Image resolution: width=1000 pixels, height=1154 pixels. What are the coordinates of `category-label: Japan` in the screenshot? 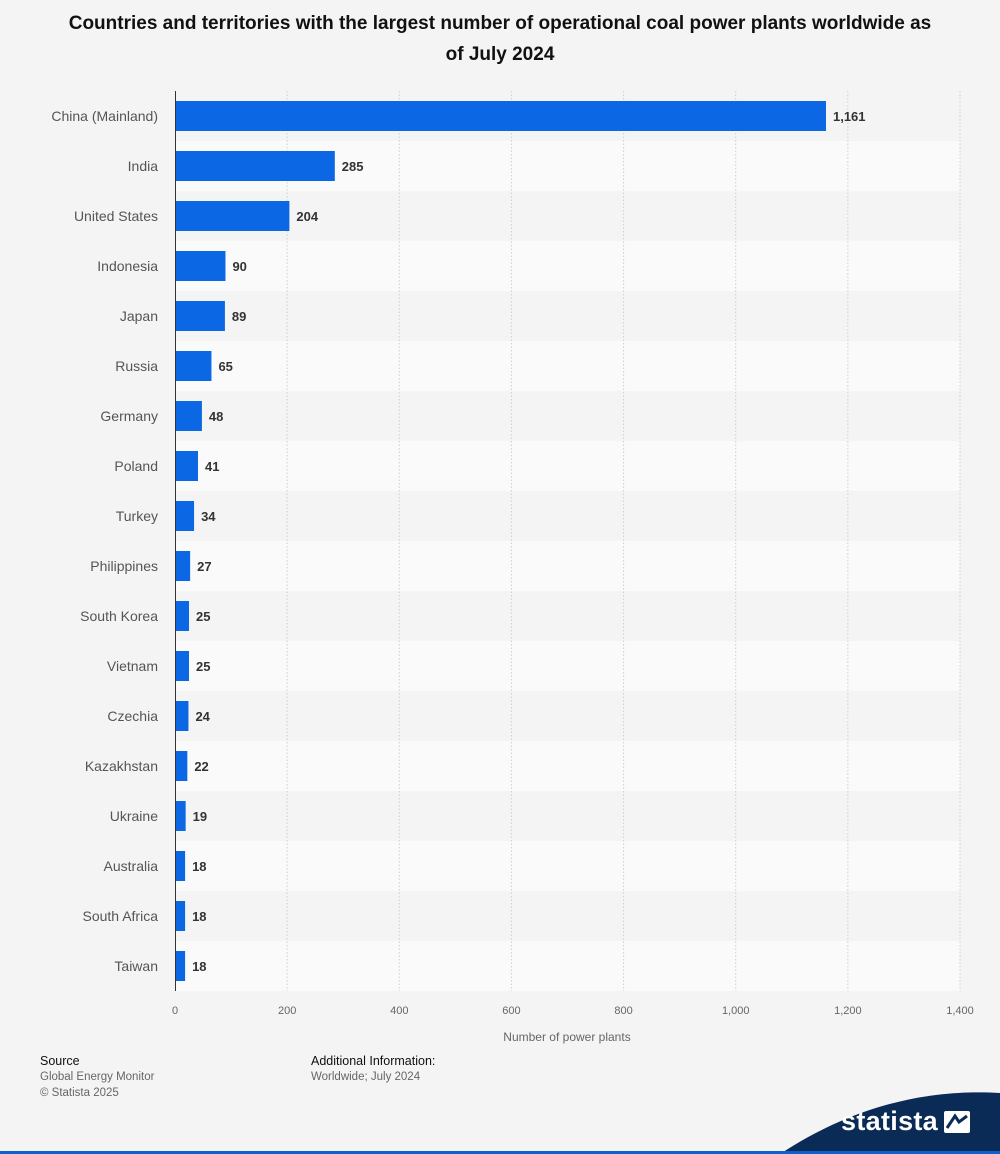 It's located at (139, 316).